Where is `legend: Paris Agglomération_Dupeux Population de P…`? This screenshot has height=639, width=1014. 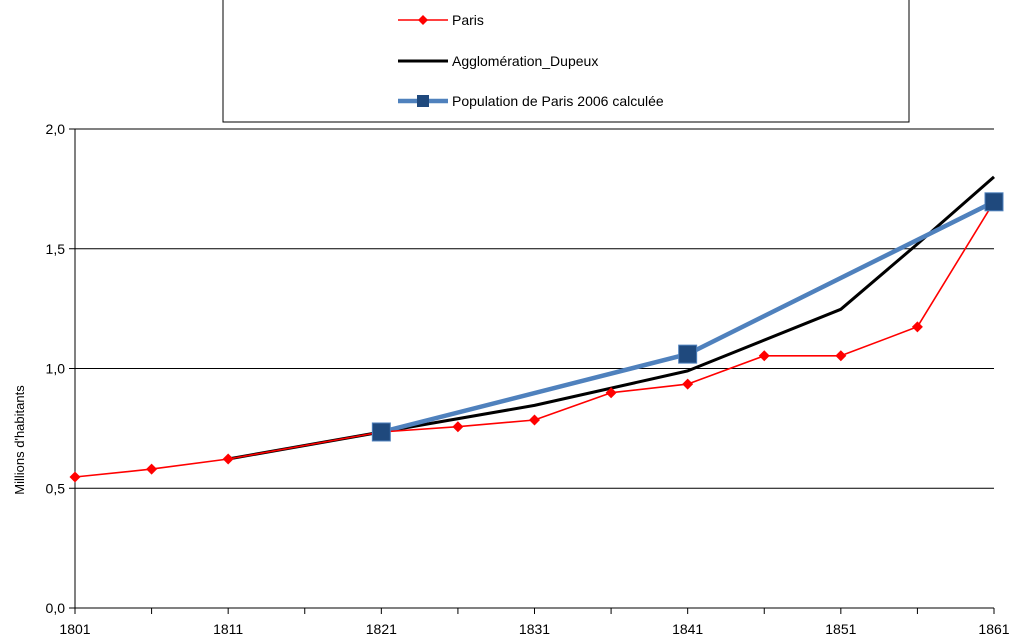 legend: Paris Agglomération_Dupeux Population de P… is located at coordinates (566, 61).